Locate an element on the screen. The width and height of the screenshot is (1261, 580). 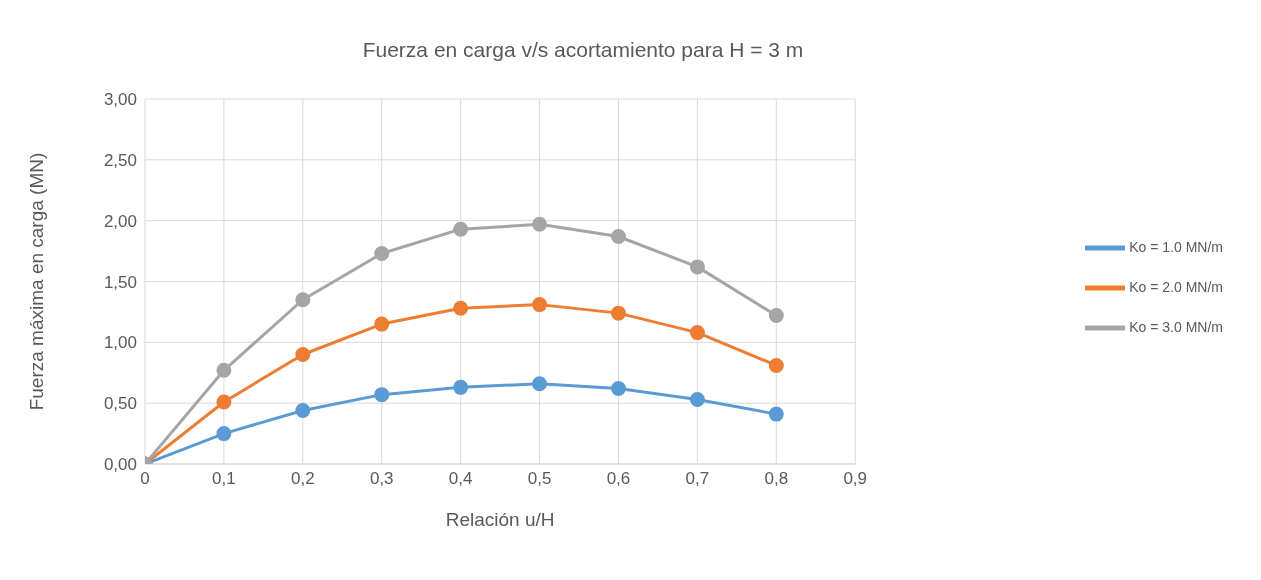
y-tick-label: 1,50 is located at coordinates (120, 282).